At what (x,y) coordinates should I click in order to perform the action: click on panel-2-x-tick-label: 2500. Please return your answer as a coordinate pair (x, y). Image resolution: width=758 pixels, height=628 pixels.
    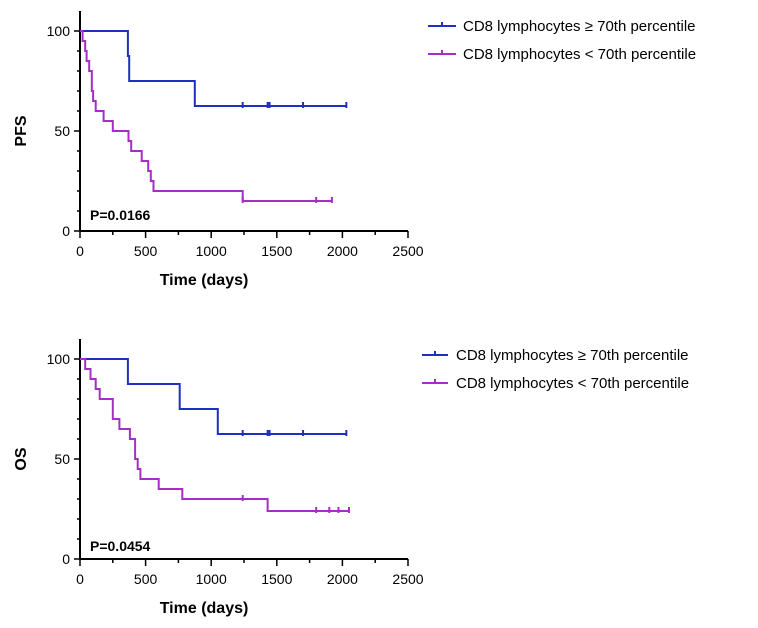
    Looking at the image, I should click on (407, 579).